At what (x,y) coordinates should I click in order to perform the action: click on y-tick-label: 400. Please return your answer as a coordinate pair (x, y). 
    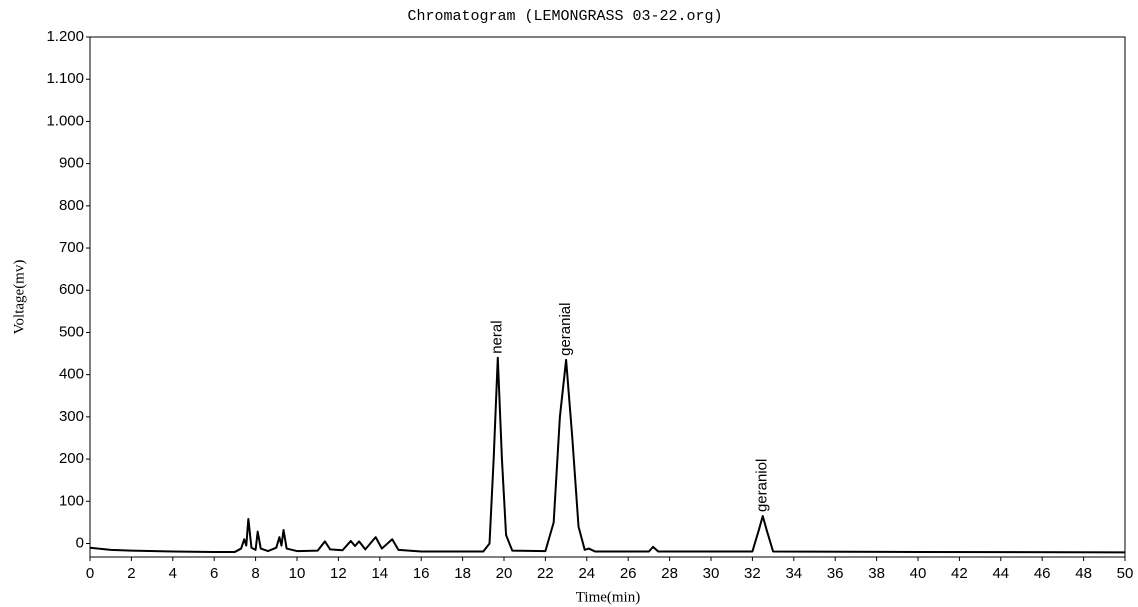
    Looking at the image, I should click on (71, 374).